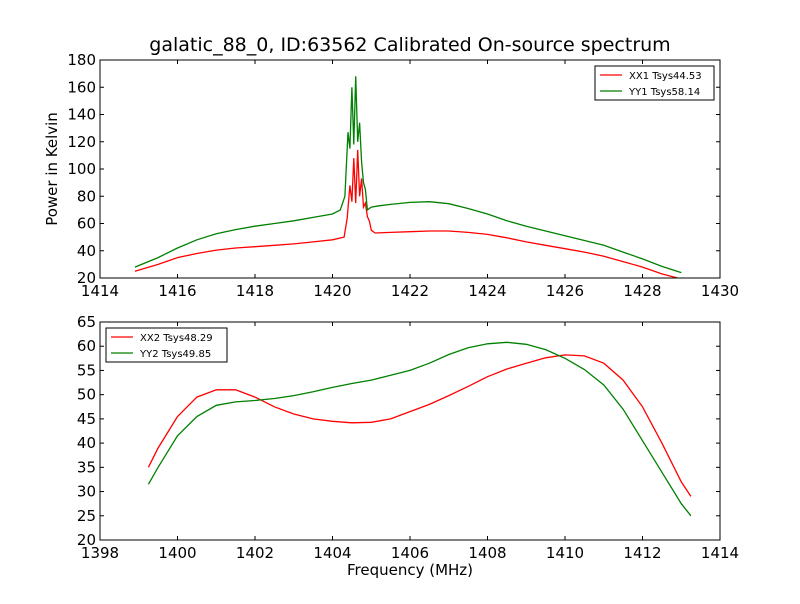  What do you see at coordinates (86, 322) in the screenshot?
I see `y-tick-label: 65` at bounding box center [86, 322].